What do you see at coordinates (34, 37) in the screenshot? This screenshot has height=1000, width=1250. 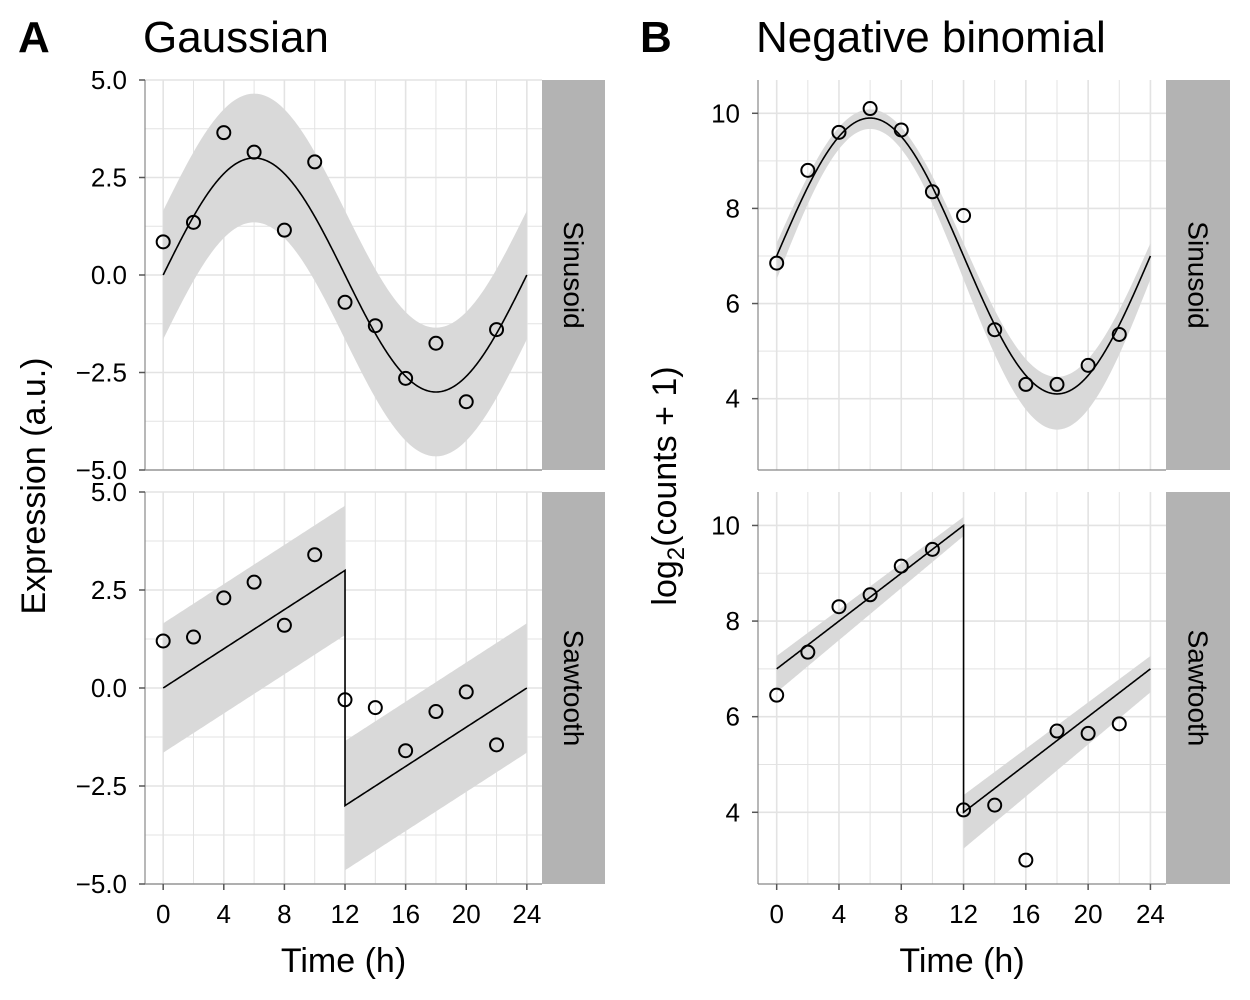 I see `panel-letter-a: A` at bounding box center [34, 37].